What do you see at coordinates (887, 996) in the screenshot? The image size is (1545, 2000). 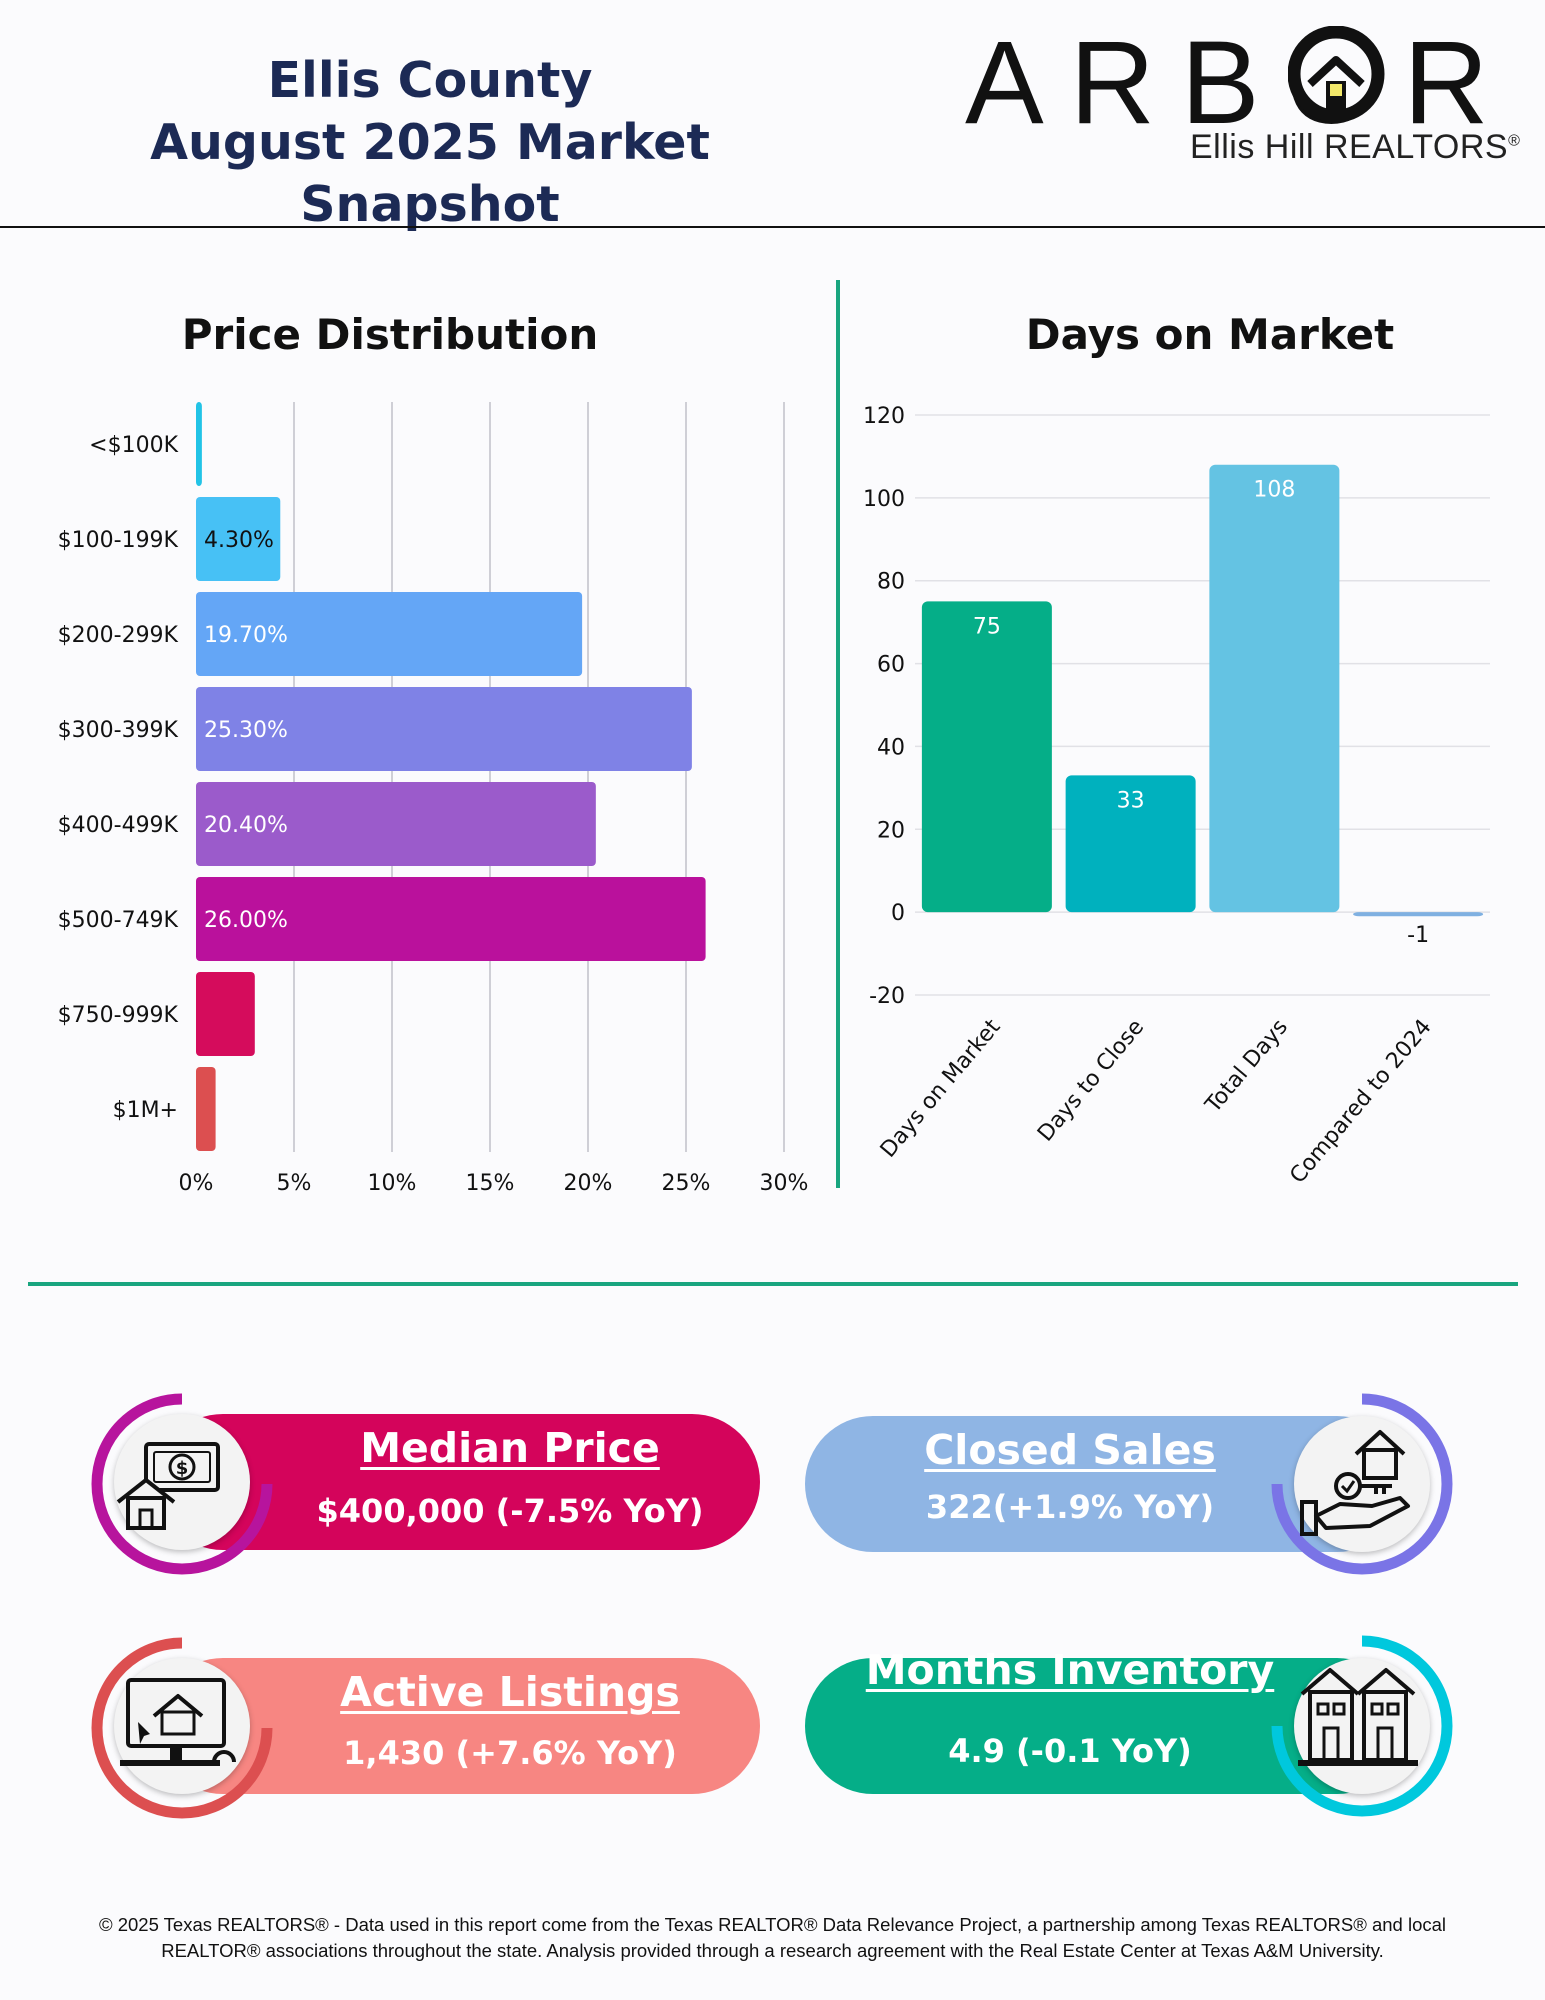 I see `y-tick-label: -20` at bounding box center [887, 996].